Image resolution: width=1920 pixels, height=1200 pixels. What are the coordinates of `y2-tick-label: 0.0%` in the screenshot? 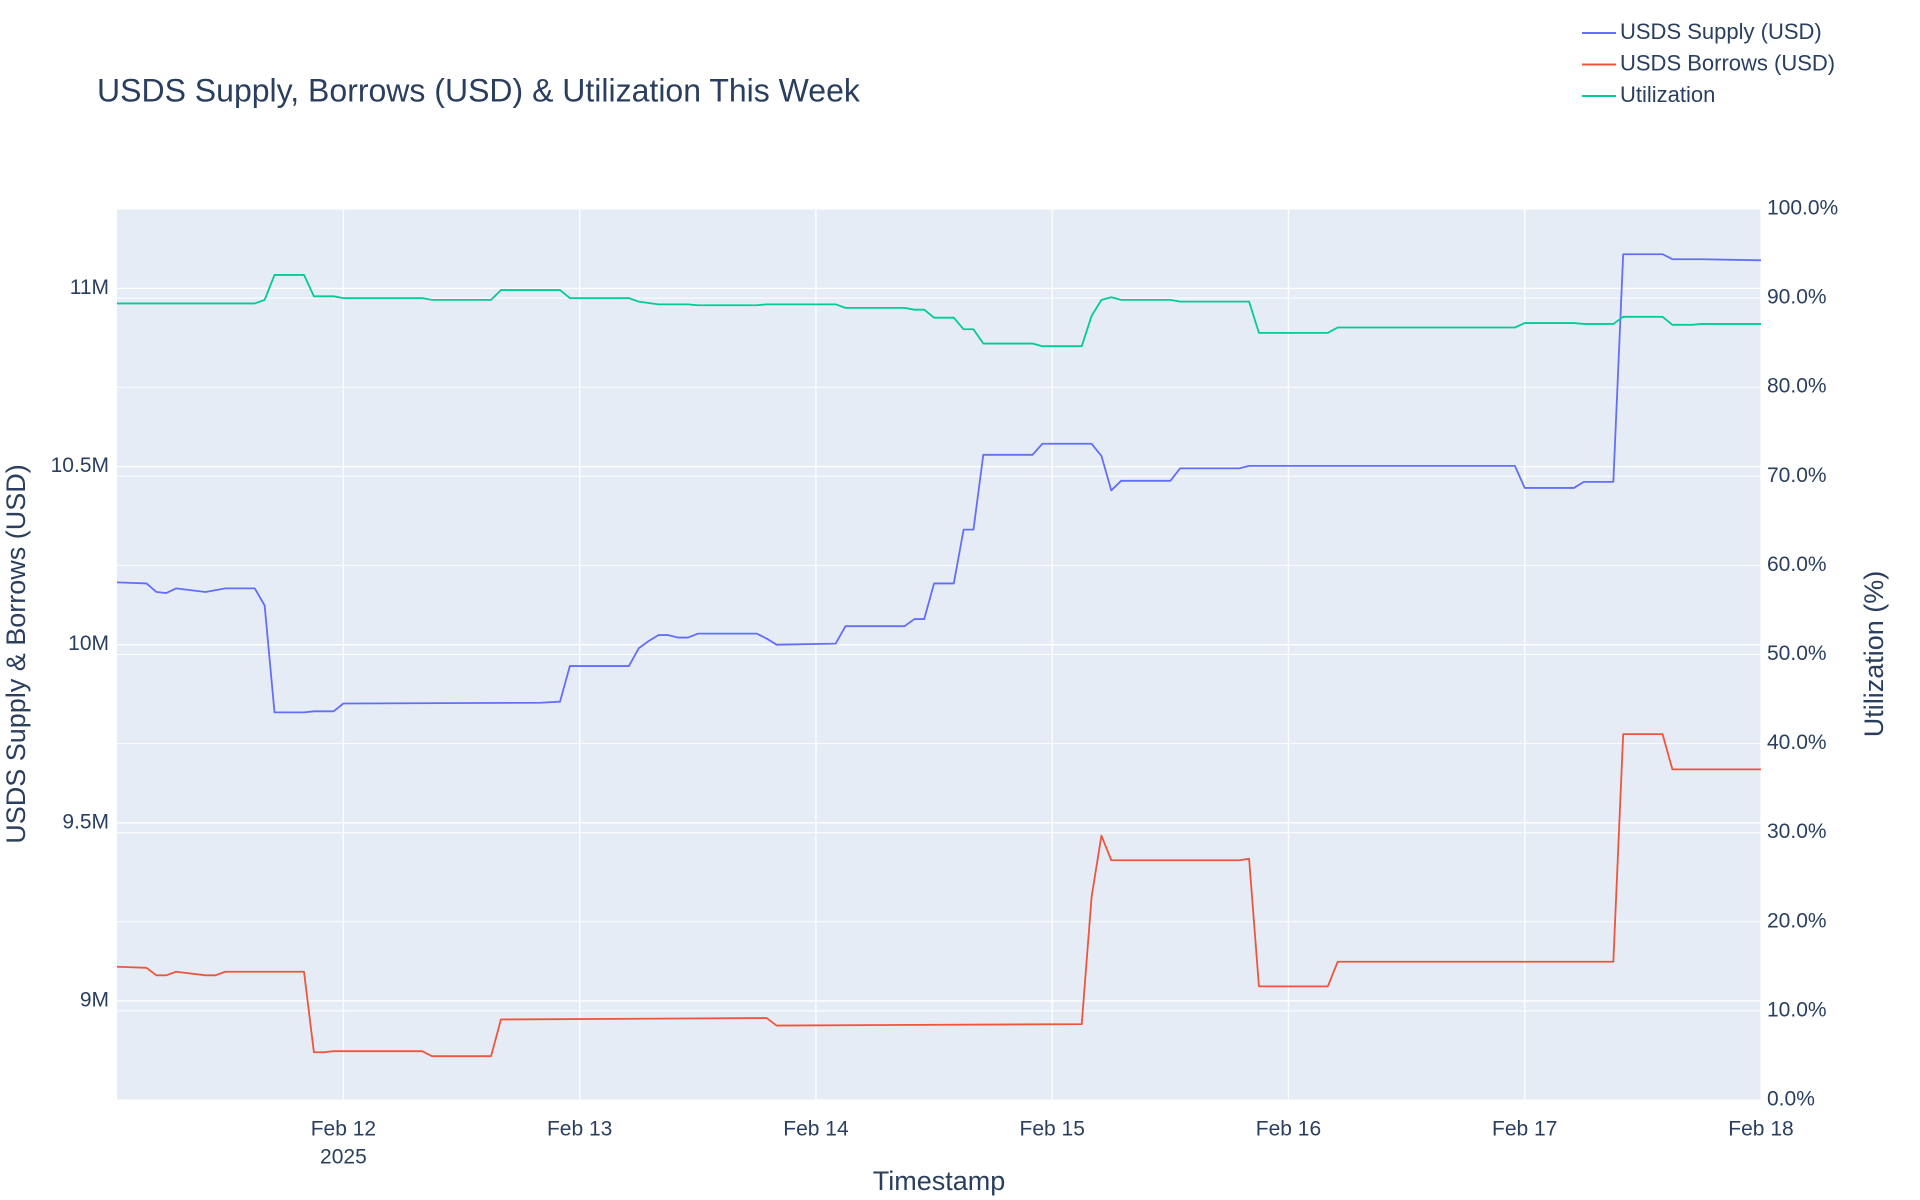 It's located at (1791, 1099).